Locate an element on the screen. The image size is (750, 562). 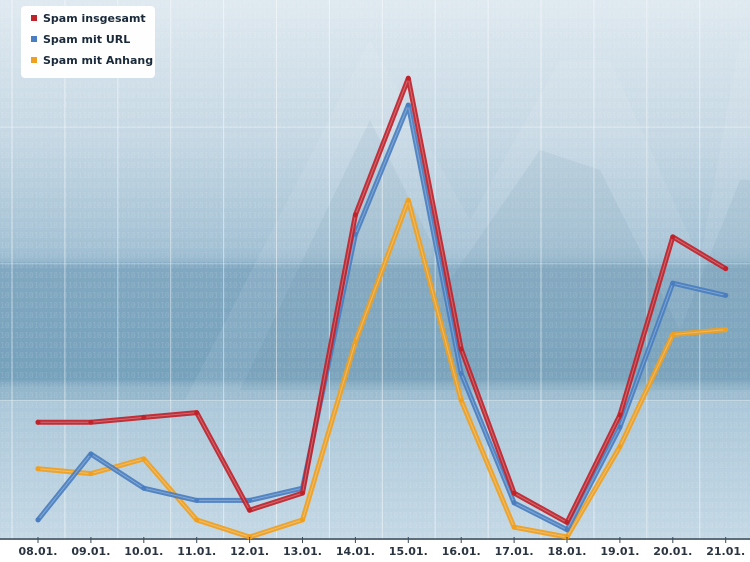
legend-label-spam-mit-anhang: Spam mit Anhang is located at coordinates (98, 60).